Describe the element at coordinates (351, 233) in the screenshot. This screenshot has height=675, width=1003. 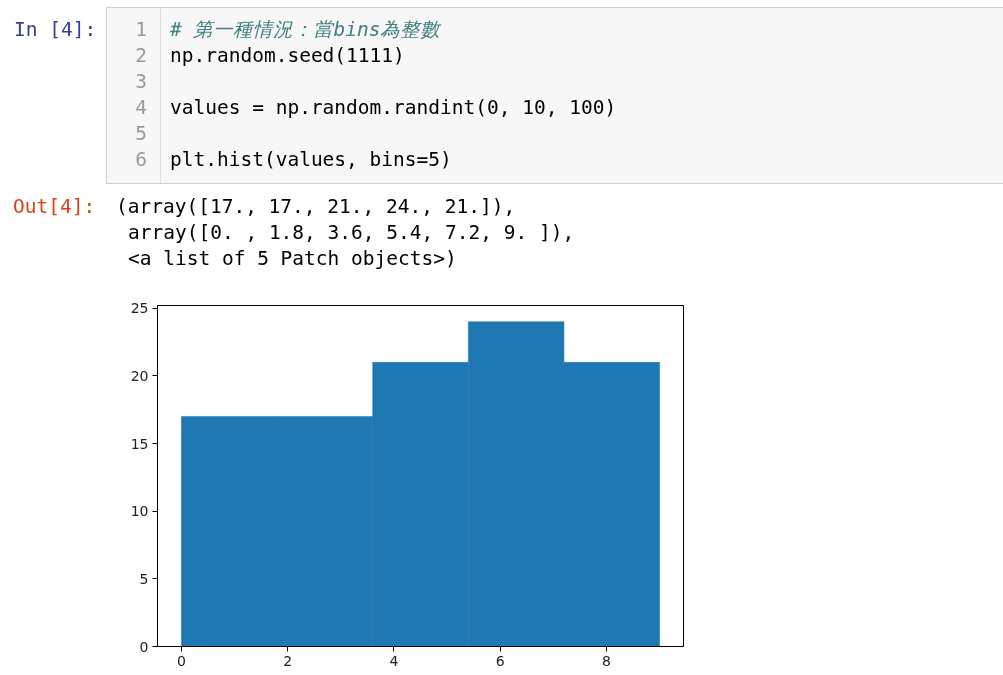
I see `text: array([0. , 1.8, 3.6, 5.4, 7.2, 9. ]),` at that location.